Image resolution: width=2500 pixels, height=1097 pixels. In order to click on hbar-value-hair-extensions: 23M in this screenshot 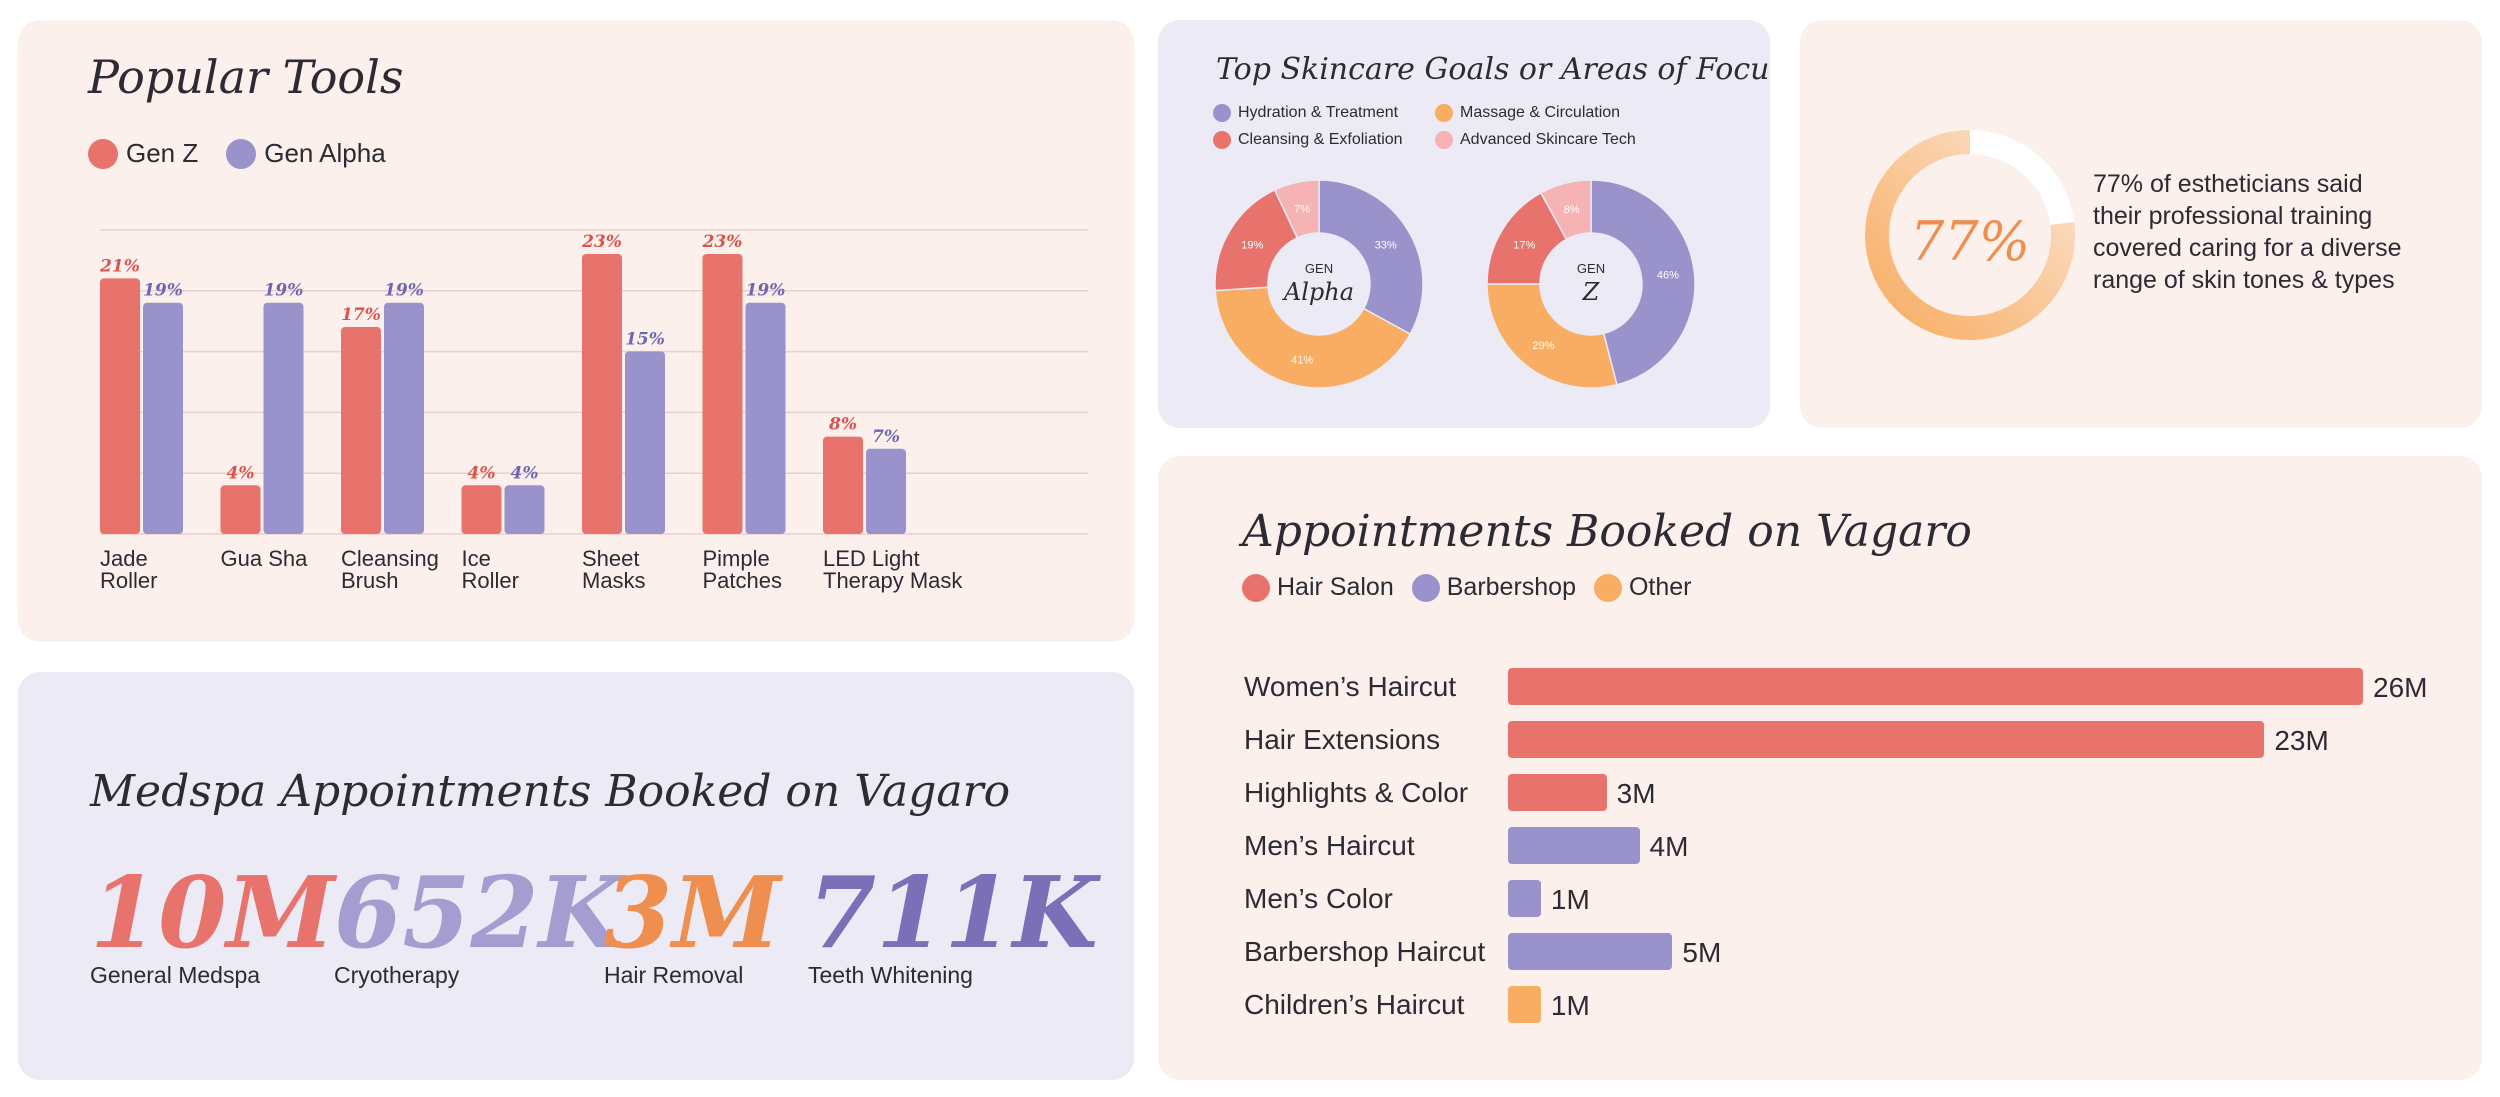, I will do `click(2301, 740)`.